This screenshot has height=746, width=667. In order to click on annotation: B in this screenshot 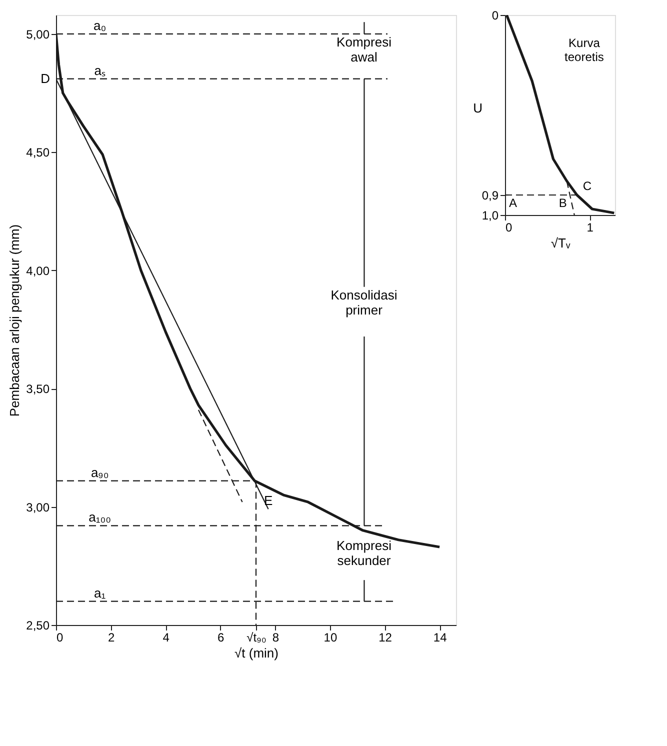, I will do `click(562, 203)`.